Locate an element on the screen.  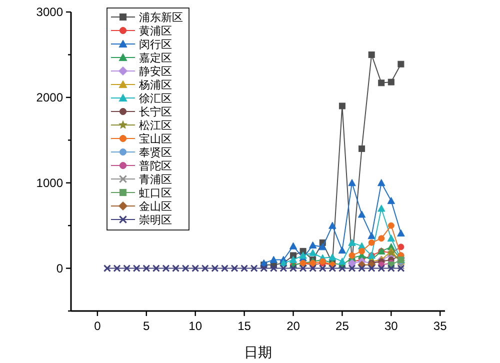
y-tick-label: 2000 is located at coordinates (50, 97).